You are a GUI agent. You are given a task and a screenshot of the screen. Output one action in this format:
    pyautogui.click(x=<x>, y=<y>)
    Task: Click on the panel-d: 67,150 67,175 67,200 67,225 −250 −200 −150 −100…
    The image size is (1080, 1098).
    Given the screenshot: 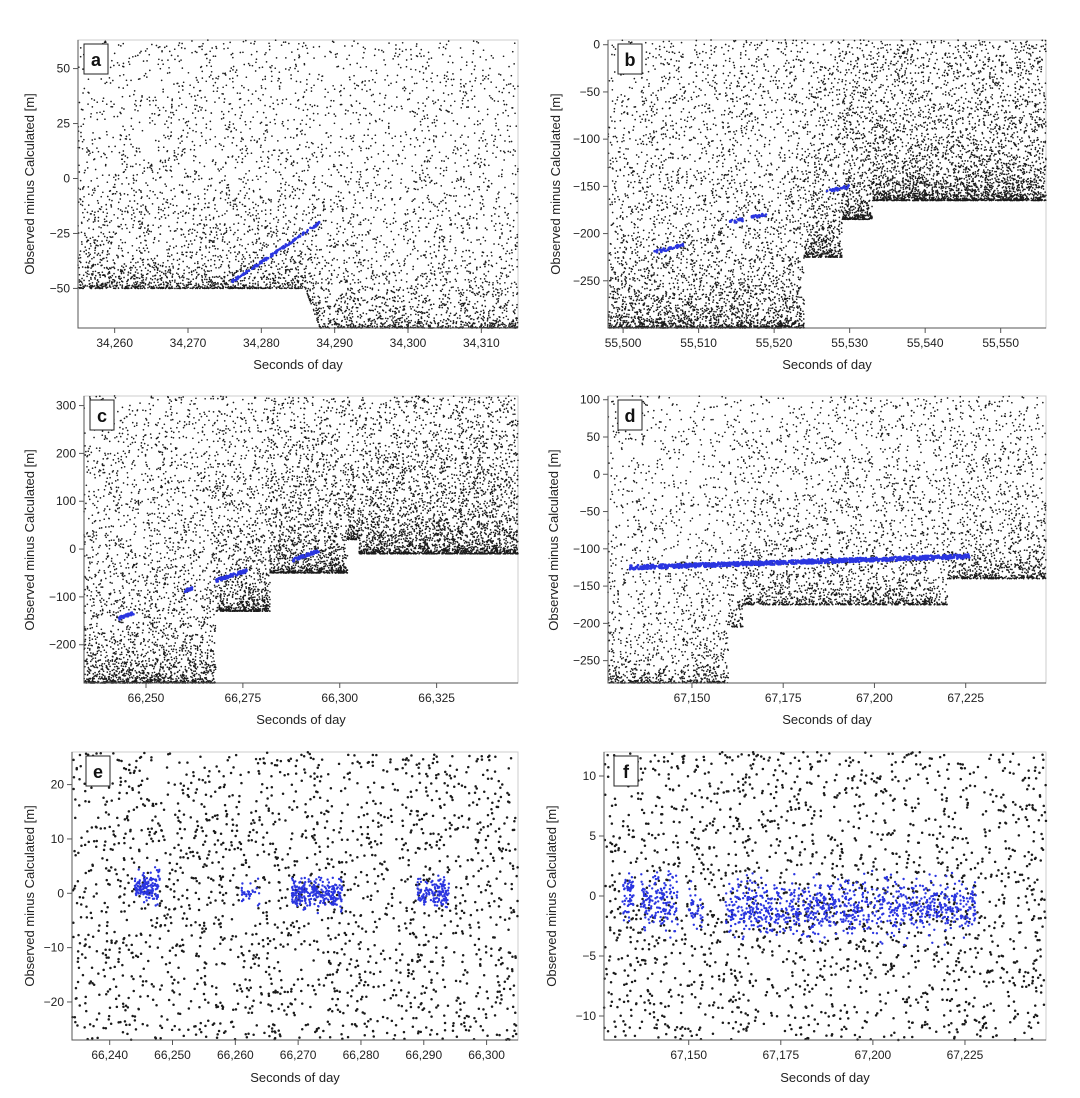 What is the action you would take?
    pyautogui.click(x=796, y=560)
    